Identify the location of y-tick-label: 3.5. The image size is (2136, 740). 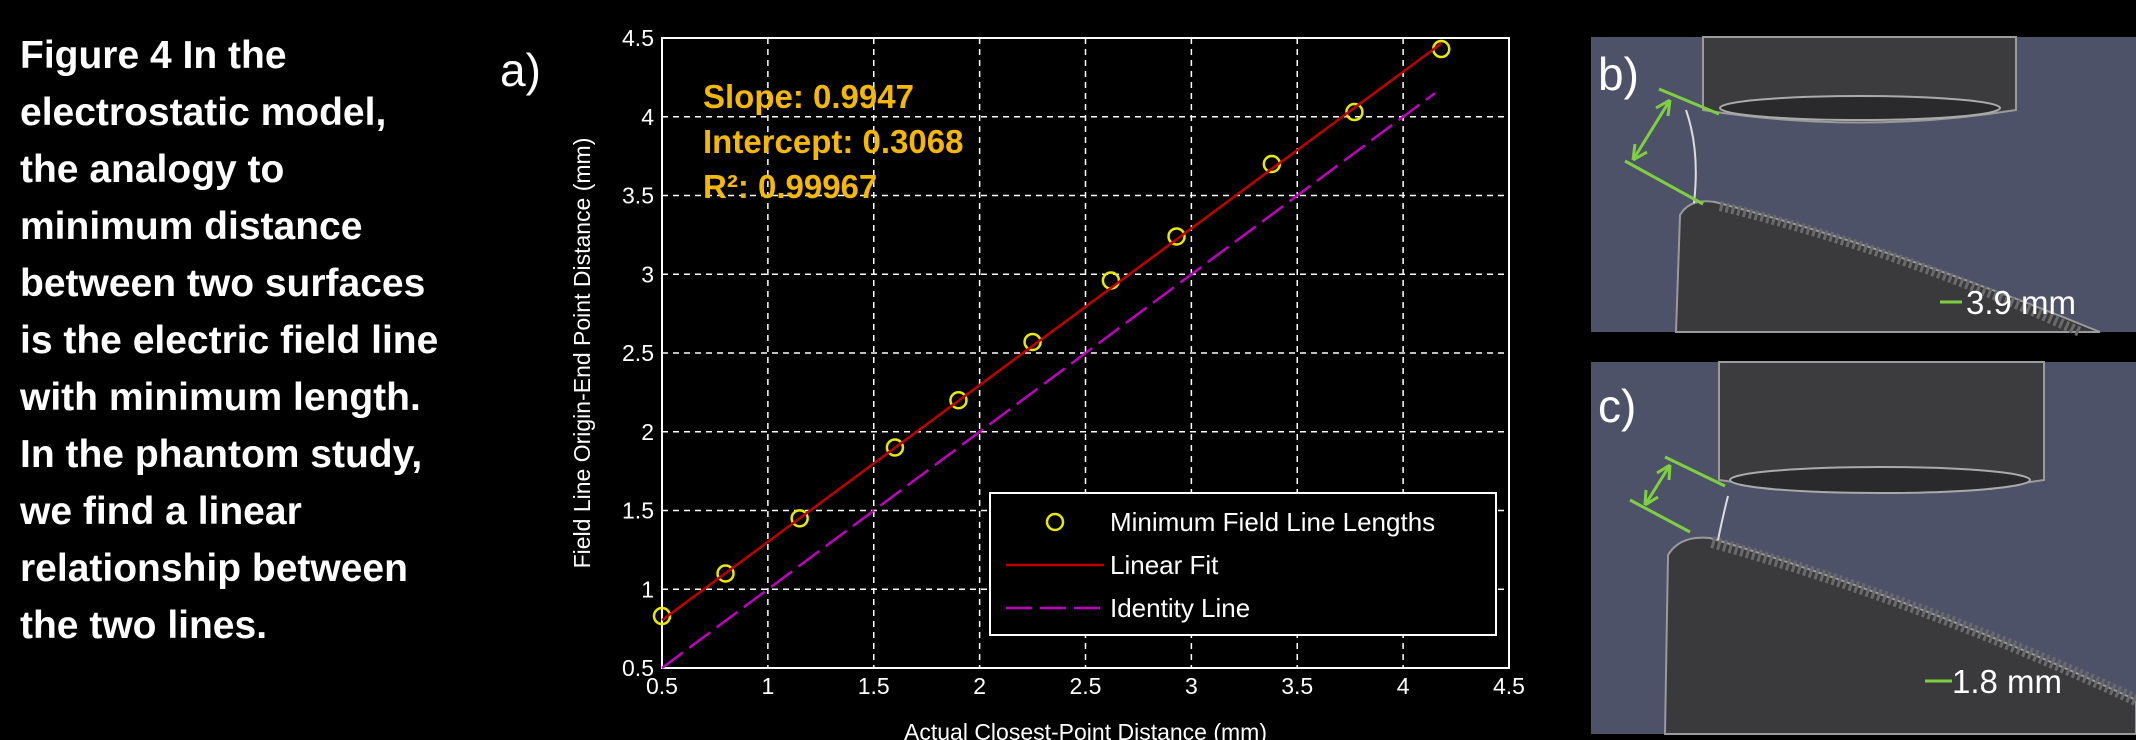
(638, 196).